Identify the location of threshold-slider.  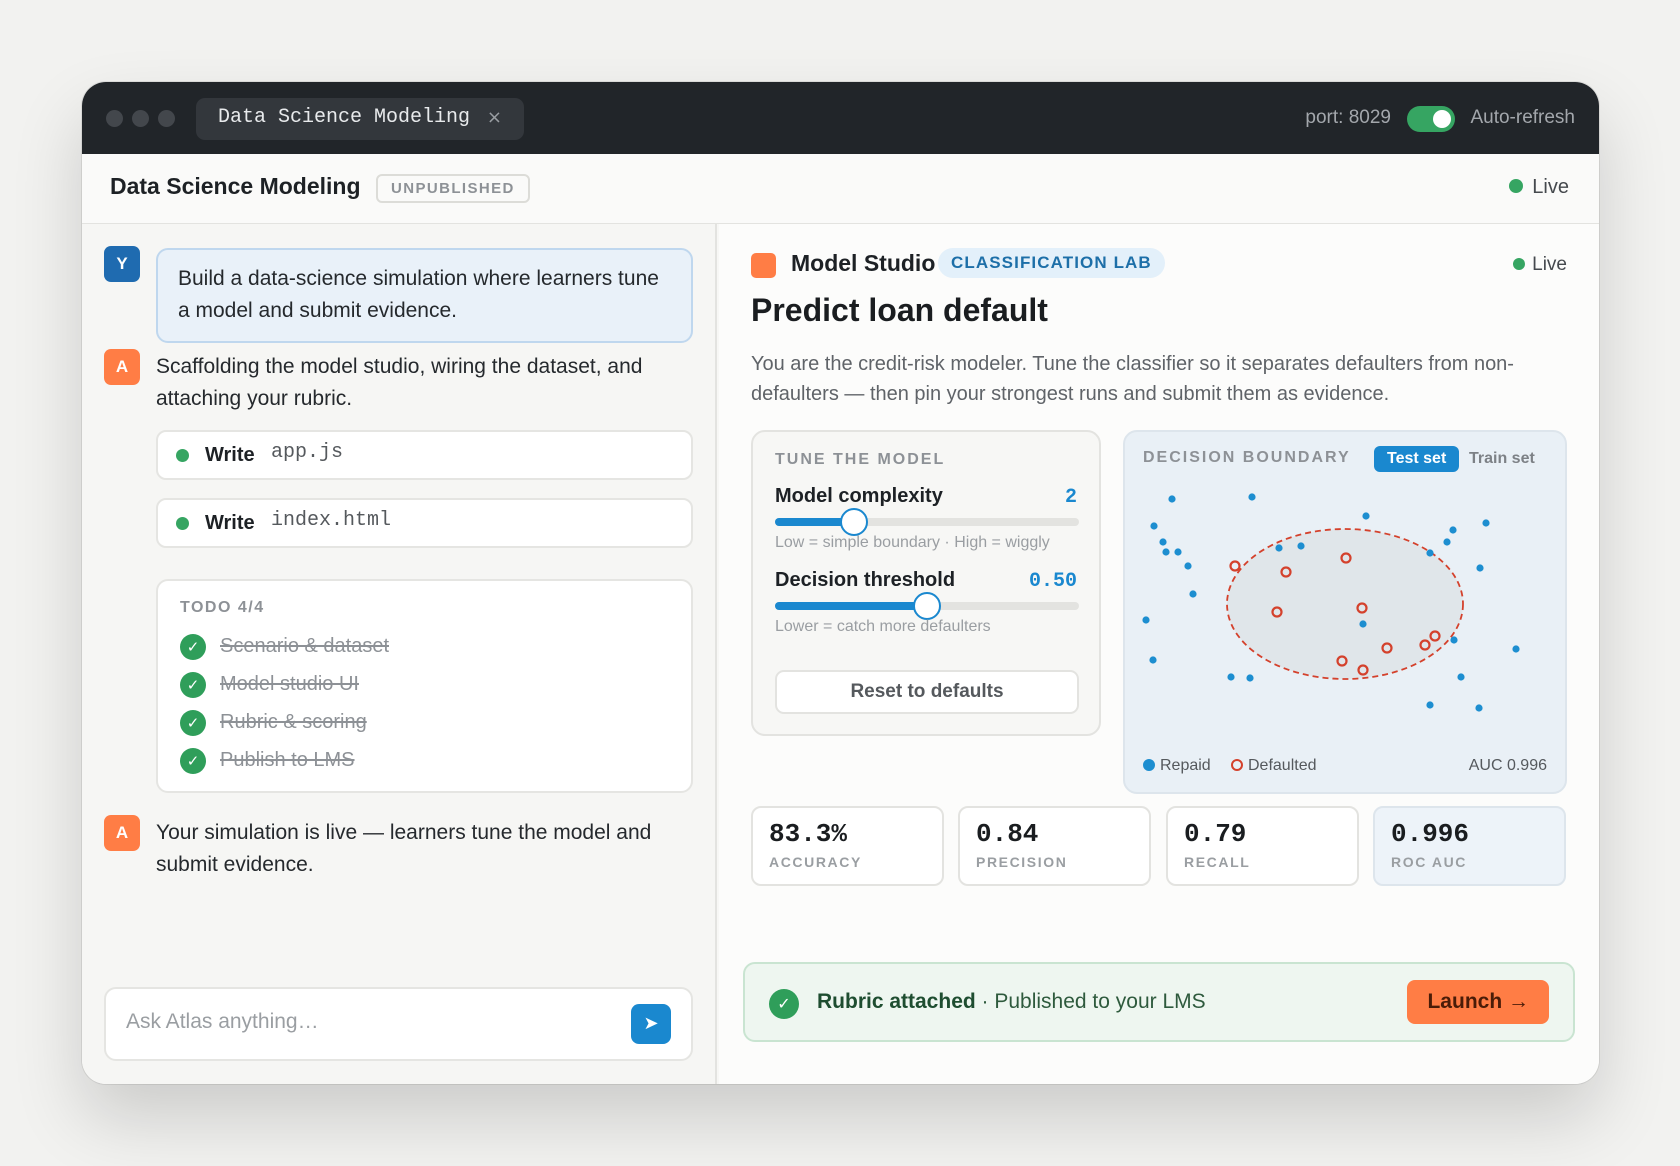
(927, 606).